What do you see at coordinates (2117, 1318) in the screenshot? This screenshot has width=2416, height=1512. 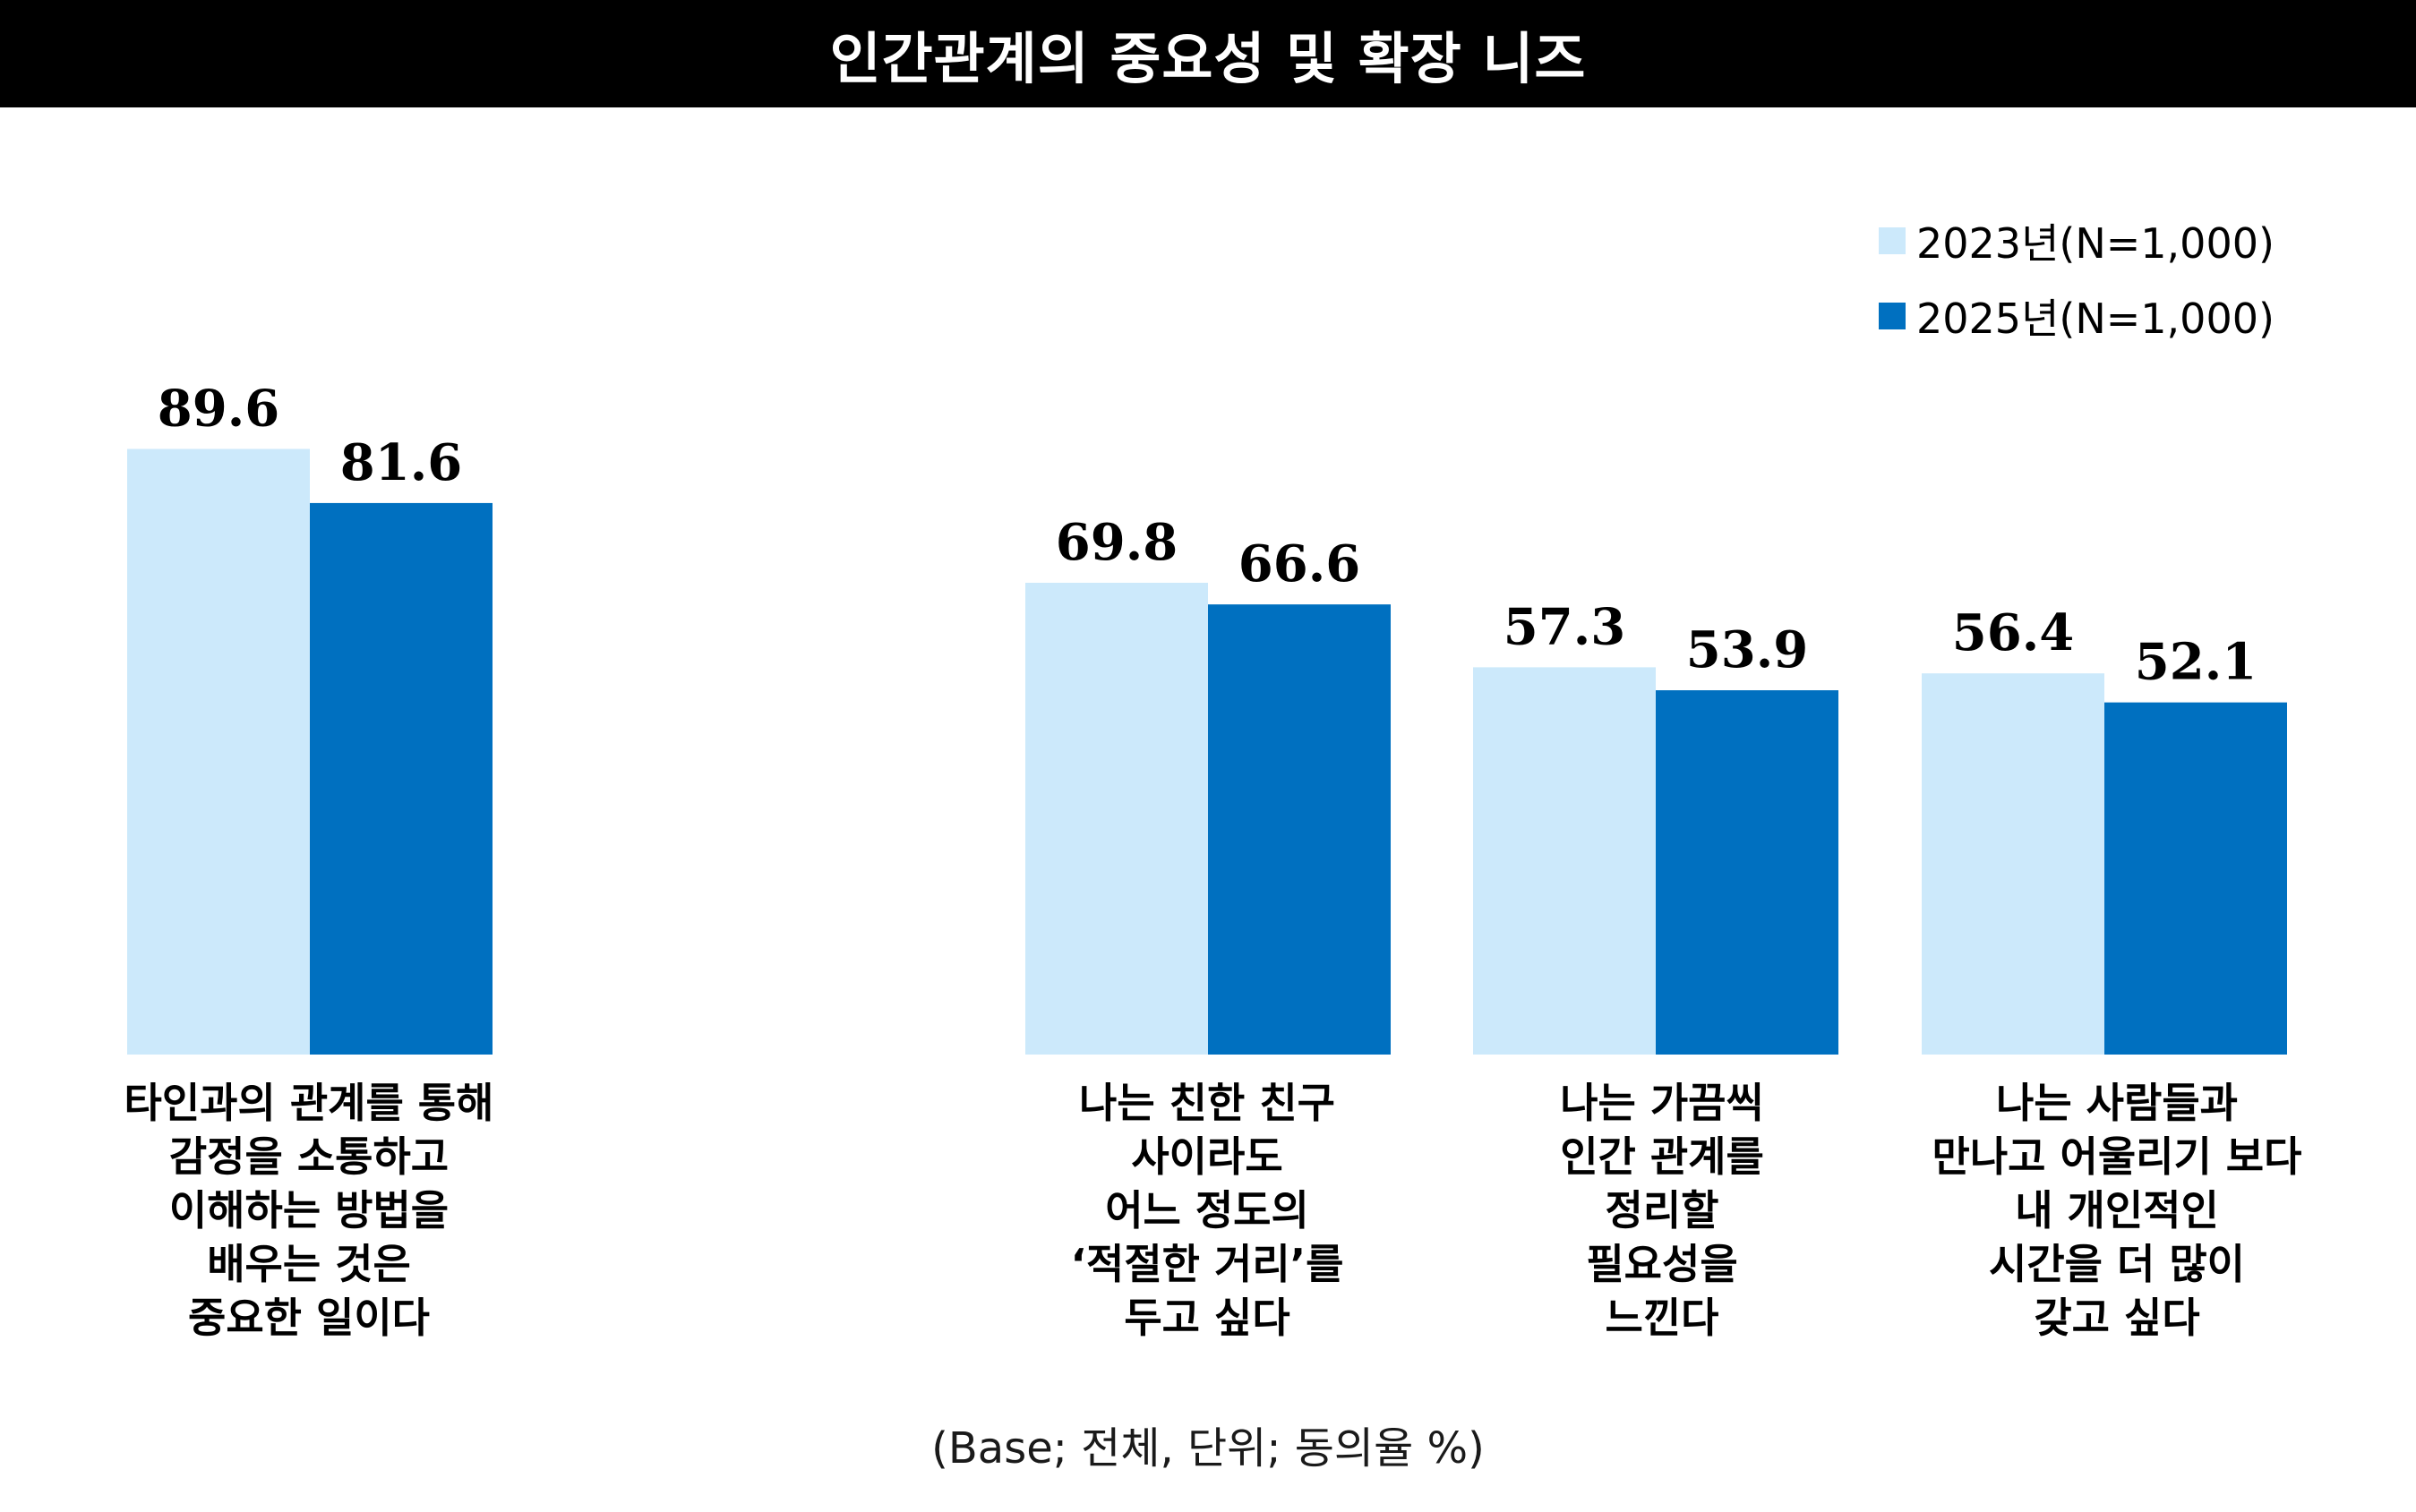 I see `category-label-line: 갖고 싶다` at bounding box center [2117, 1318].